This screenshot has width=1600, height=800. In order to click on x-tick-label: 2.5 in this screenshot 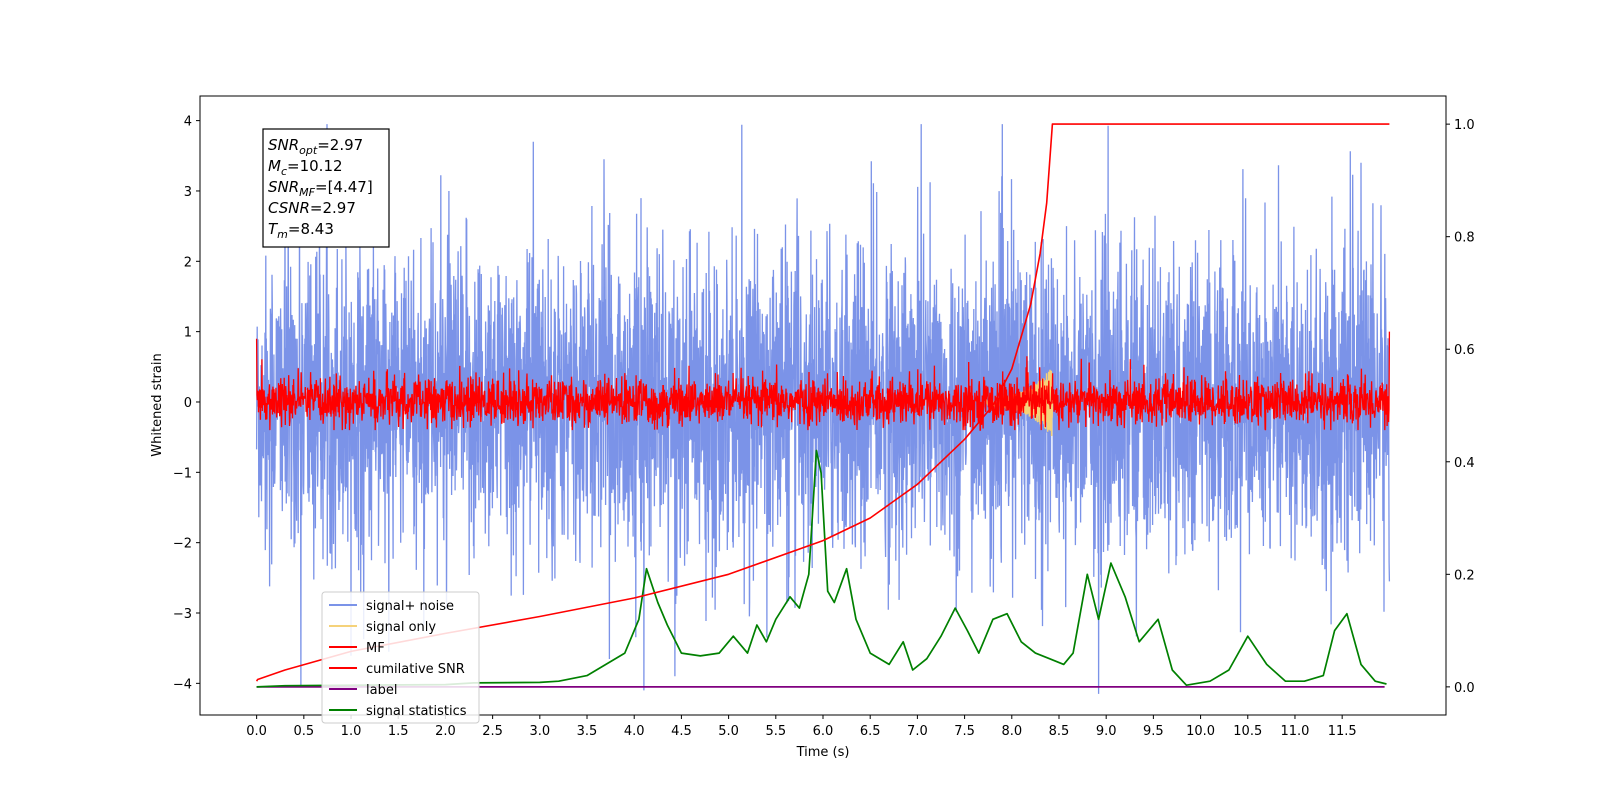, I will do `click(492, 731)`.